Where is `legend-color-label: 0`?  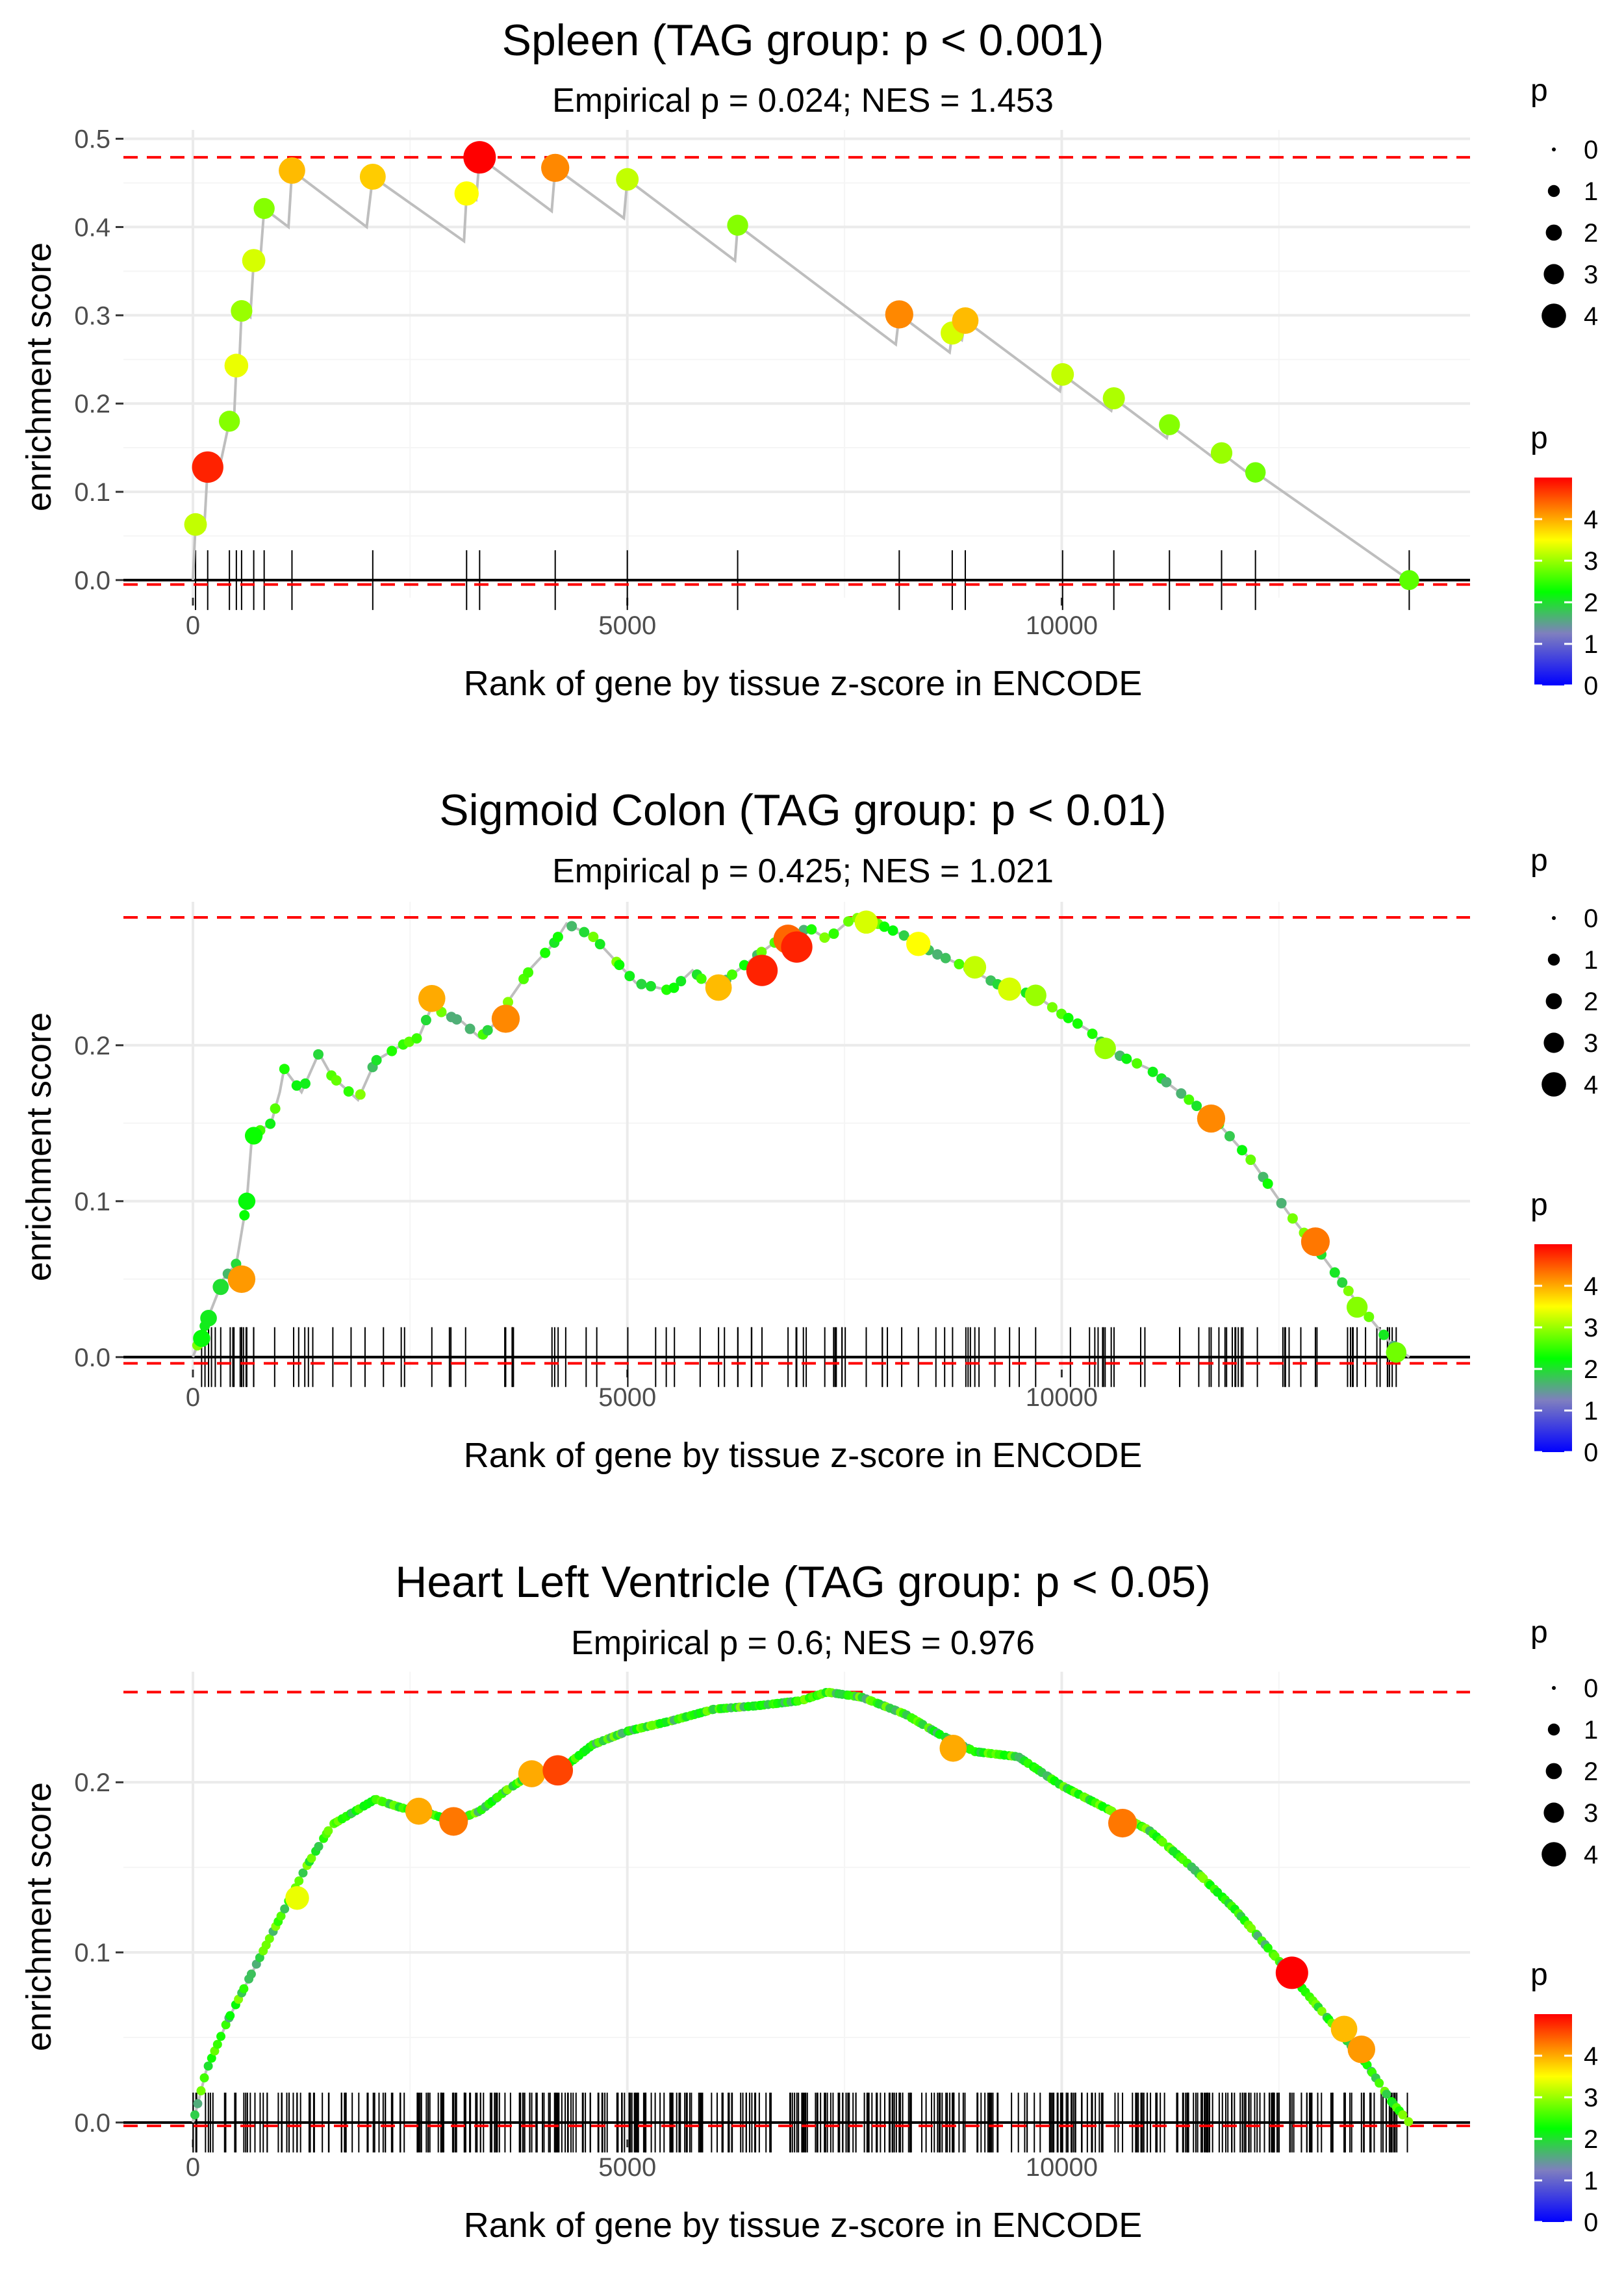 legend-color-label: 0 is located at coordinates (1591, 1452).